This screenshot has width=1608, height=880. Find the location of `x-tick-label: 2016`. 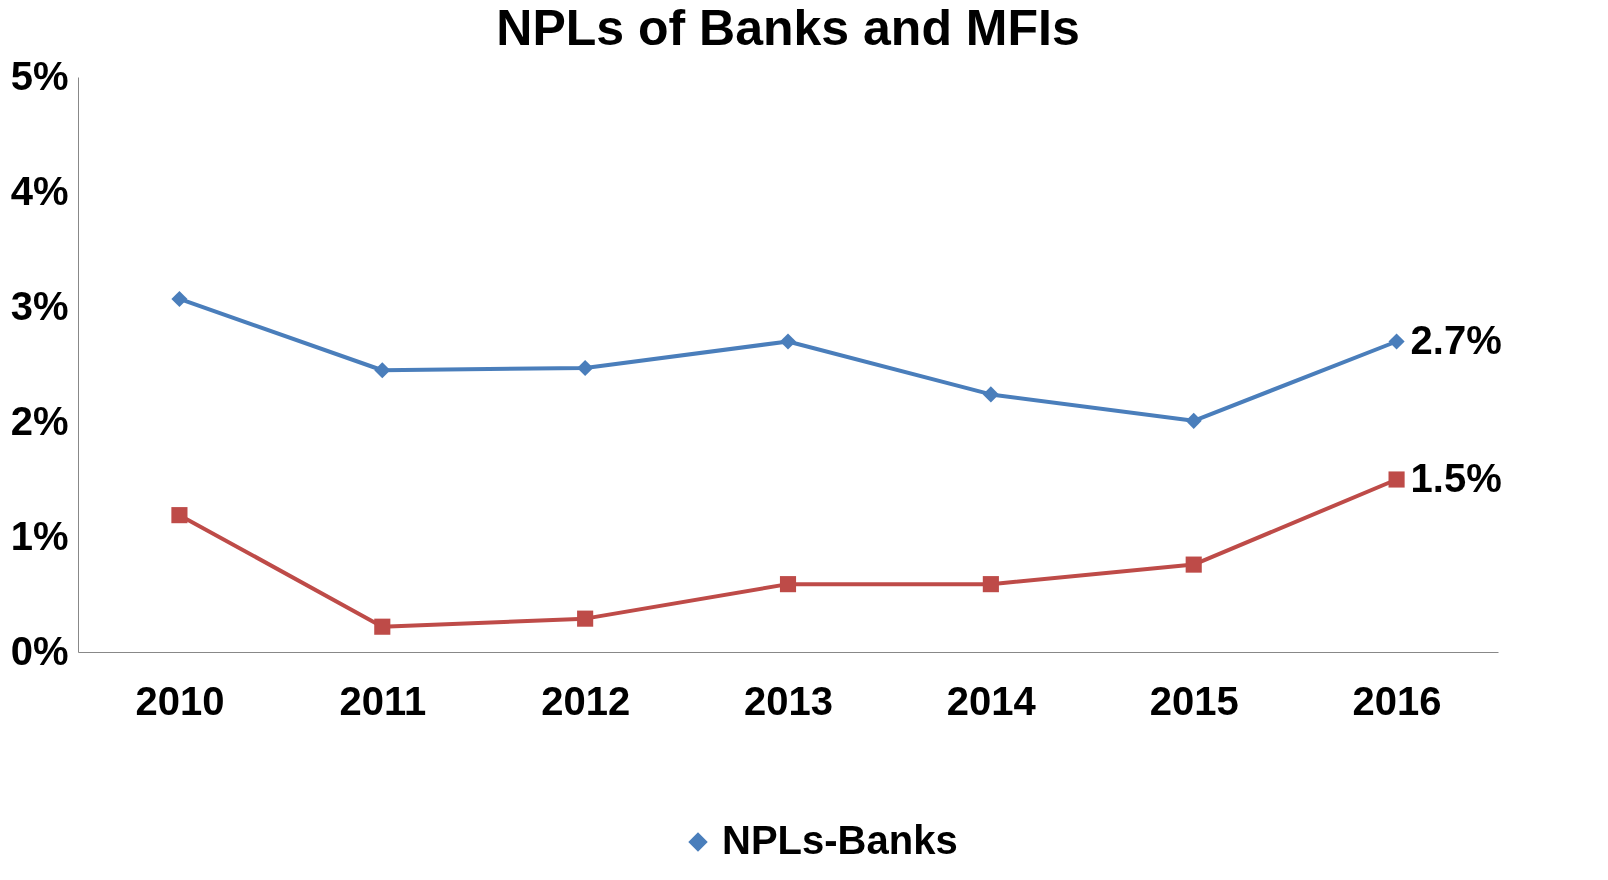

x-tick-label: 2016 is located at coordinates (1397, 700).